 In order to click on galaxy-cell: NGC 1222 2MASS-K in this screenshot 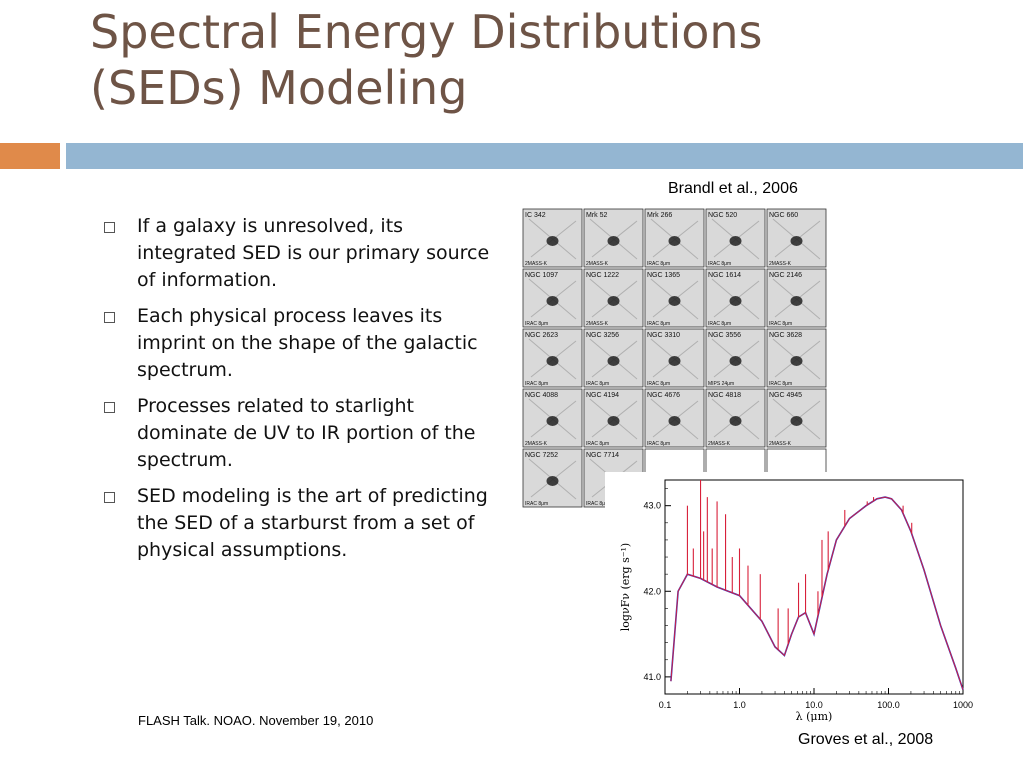, I will do `click(613, 298)`.